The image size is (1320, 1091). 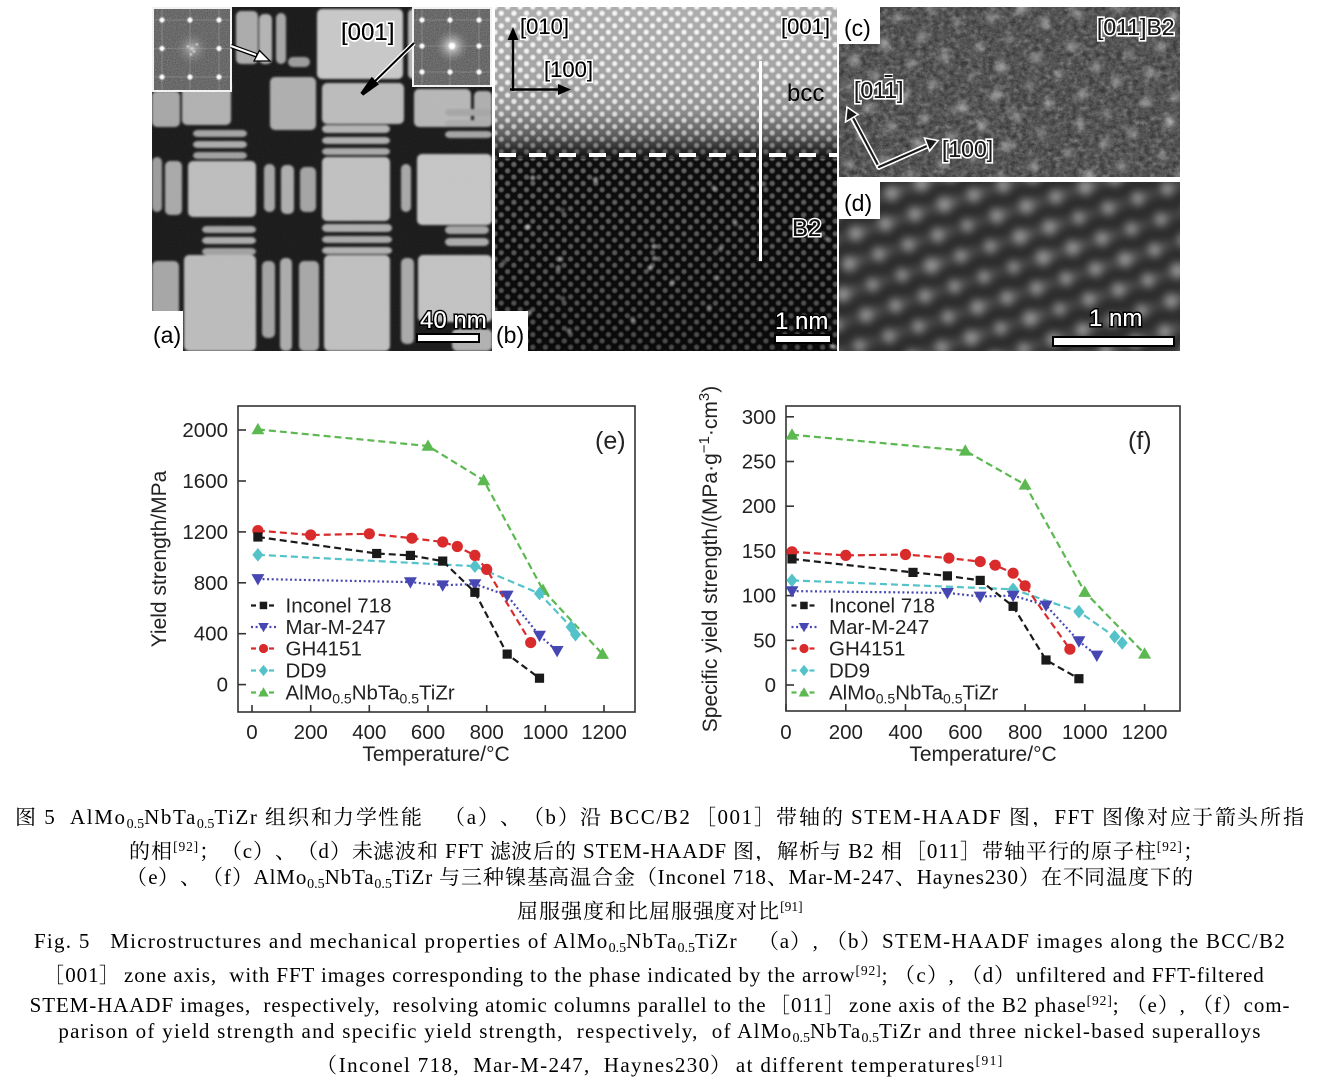 What do you see at coordinates (1136, 27) in the screenshot?
I see `svg-text: [011]B2` at bounding box center [1136, 27].